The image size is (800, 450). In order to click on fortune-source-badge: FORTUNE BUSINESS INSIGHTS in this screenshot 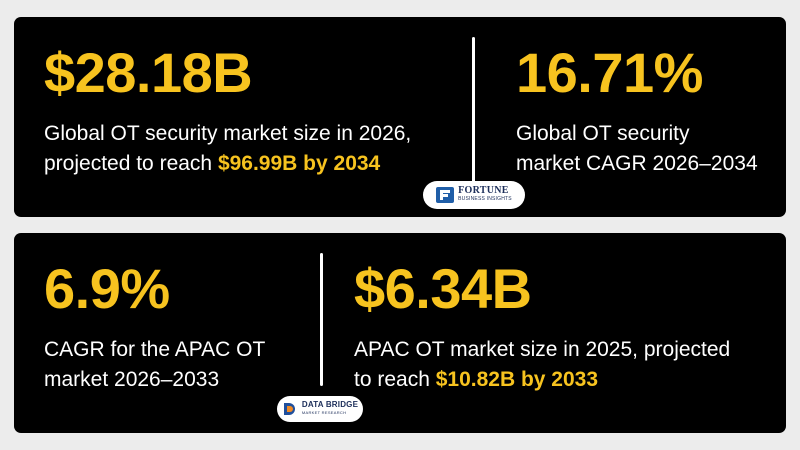, I will do `click(474, 195)`.